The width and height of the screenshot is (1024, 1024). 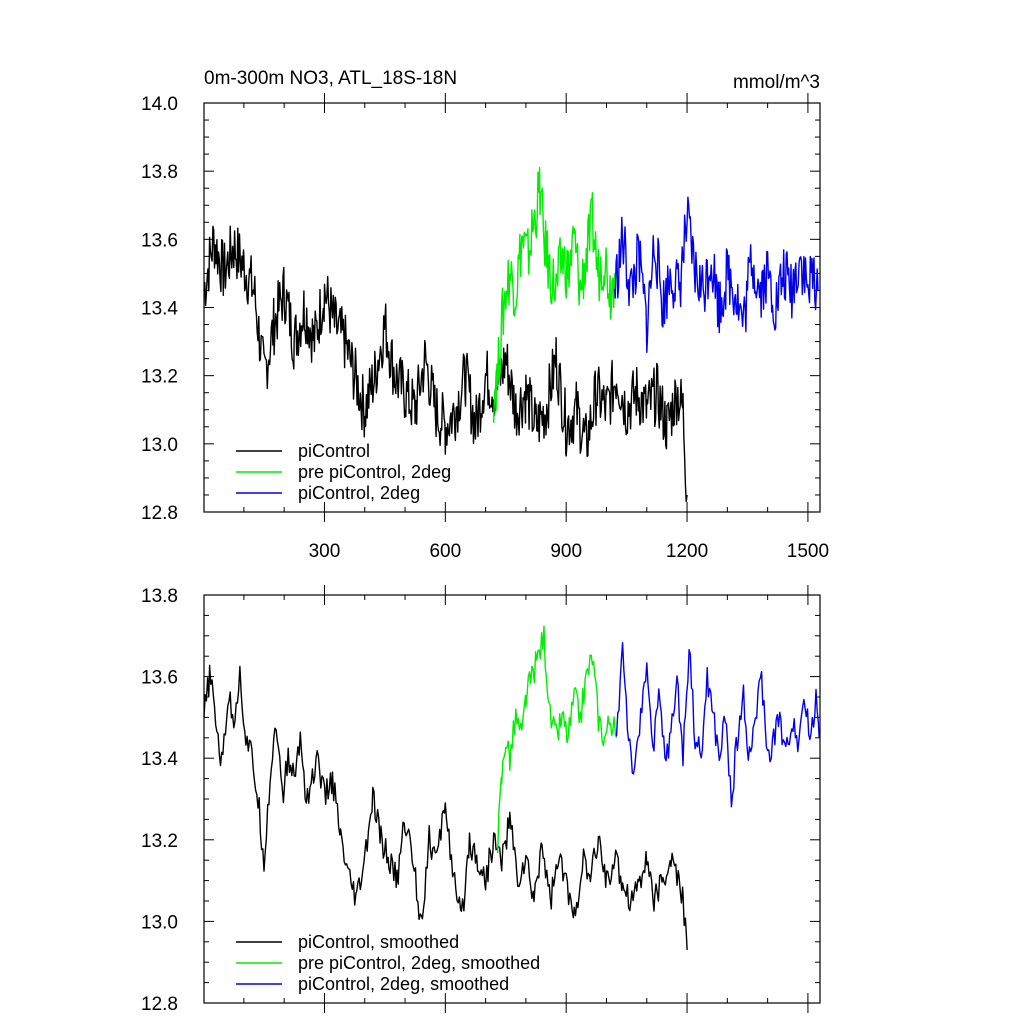 I want to click on units-label: mmol/m^3, so click(x=776, y=82).